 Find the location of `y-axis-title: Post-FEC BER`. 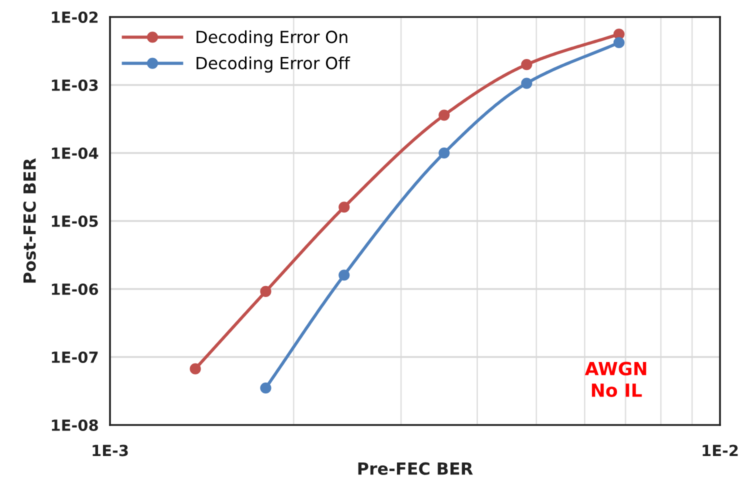

y-axis-title: Post-FEC BER is located at coordinates (29, 220).